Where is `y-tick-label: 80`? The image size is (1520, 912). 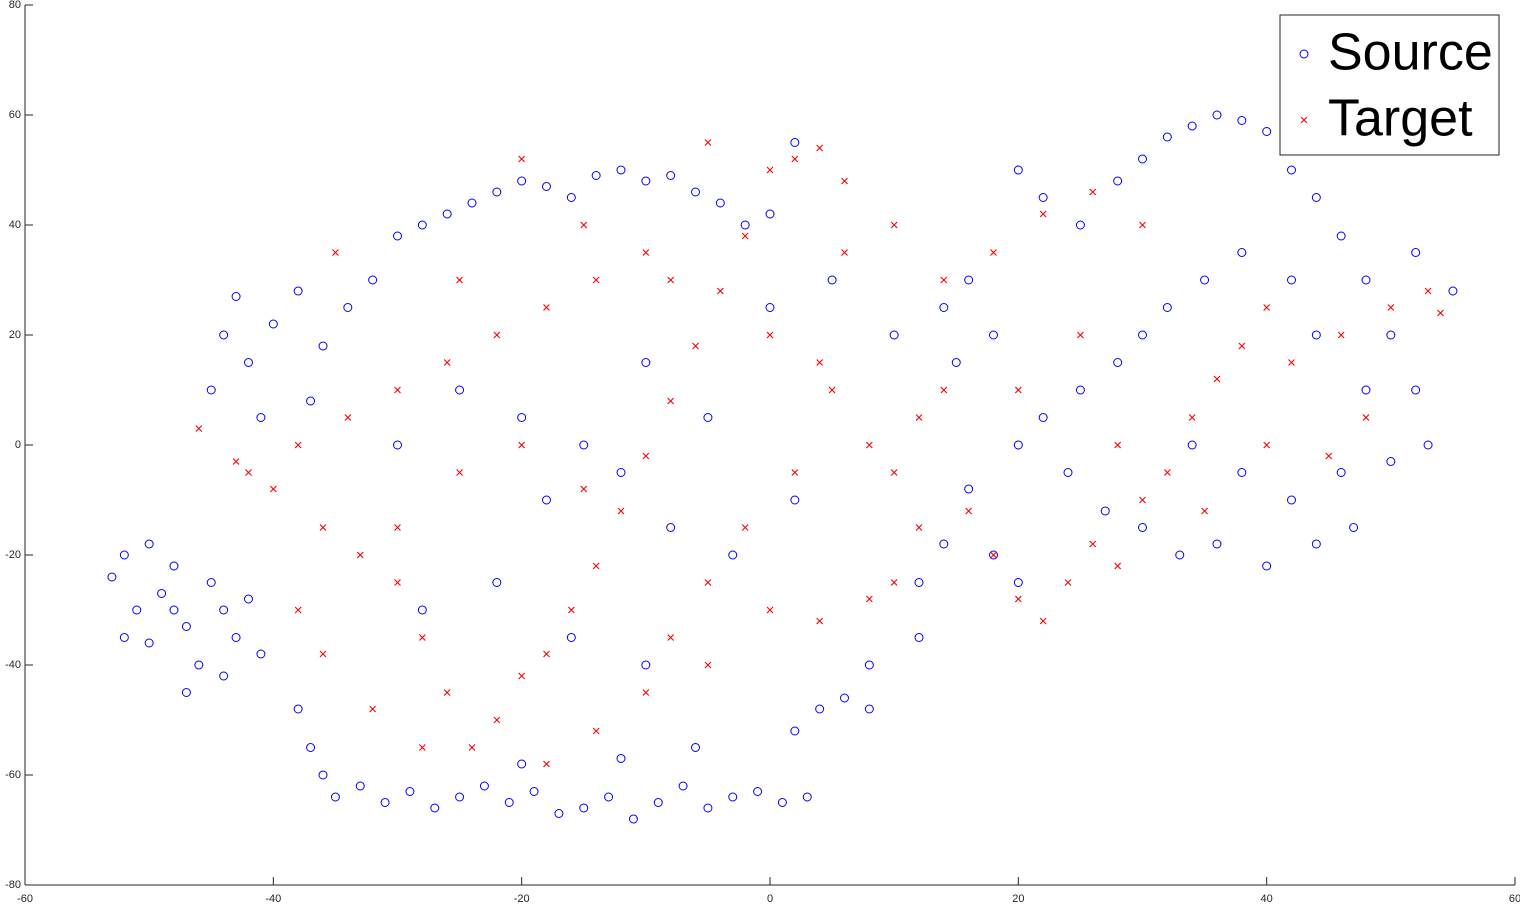 y-tick-label: 80 is located at coordinates (15, 5).